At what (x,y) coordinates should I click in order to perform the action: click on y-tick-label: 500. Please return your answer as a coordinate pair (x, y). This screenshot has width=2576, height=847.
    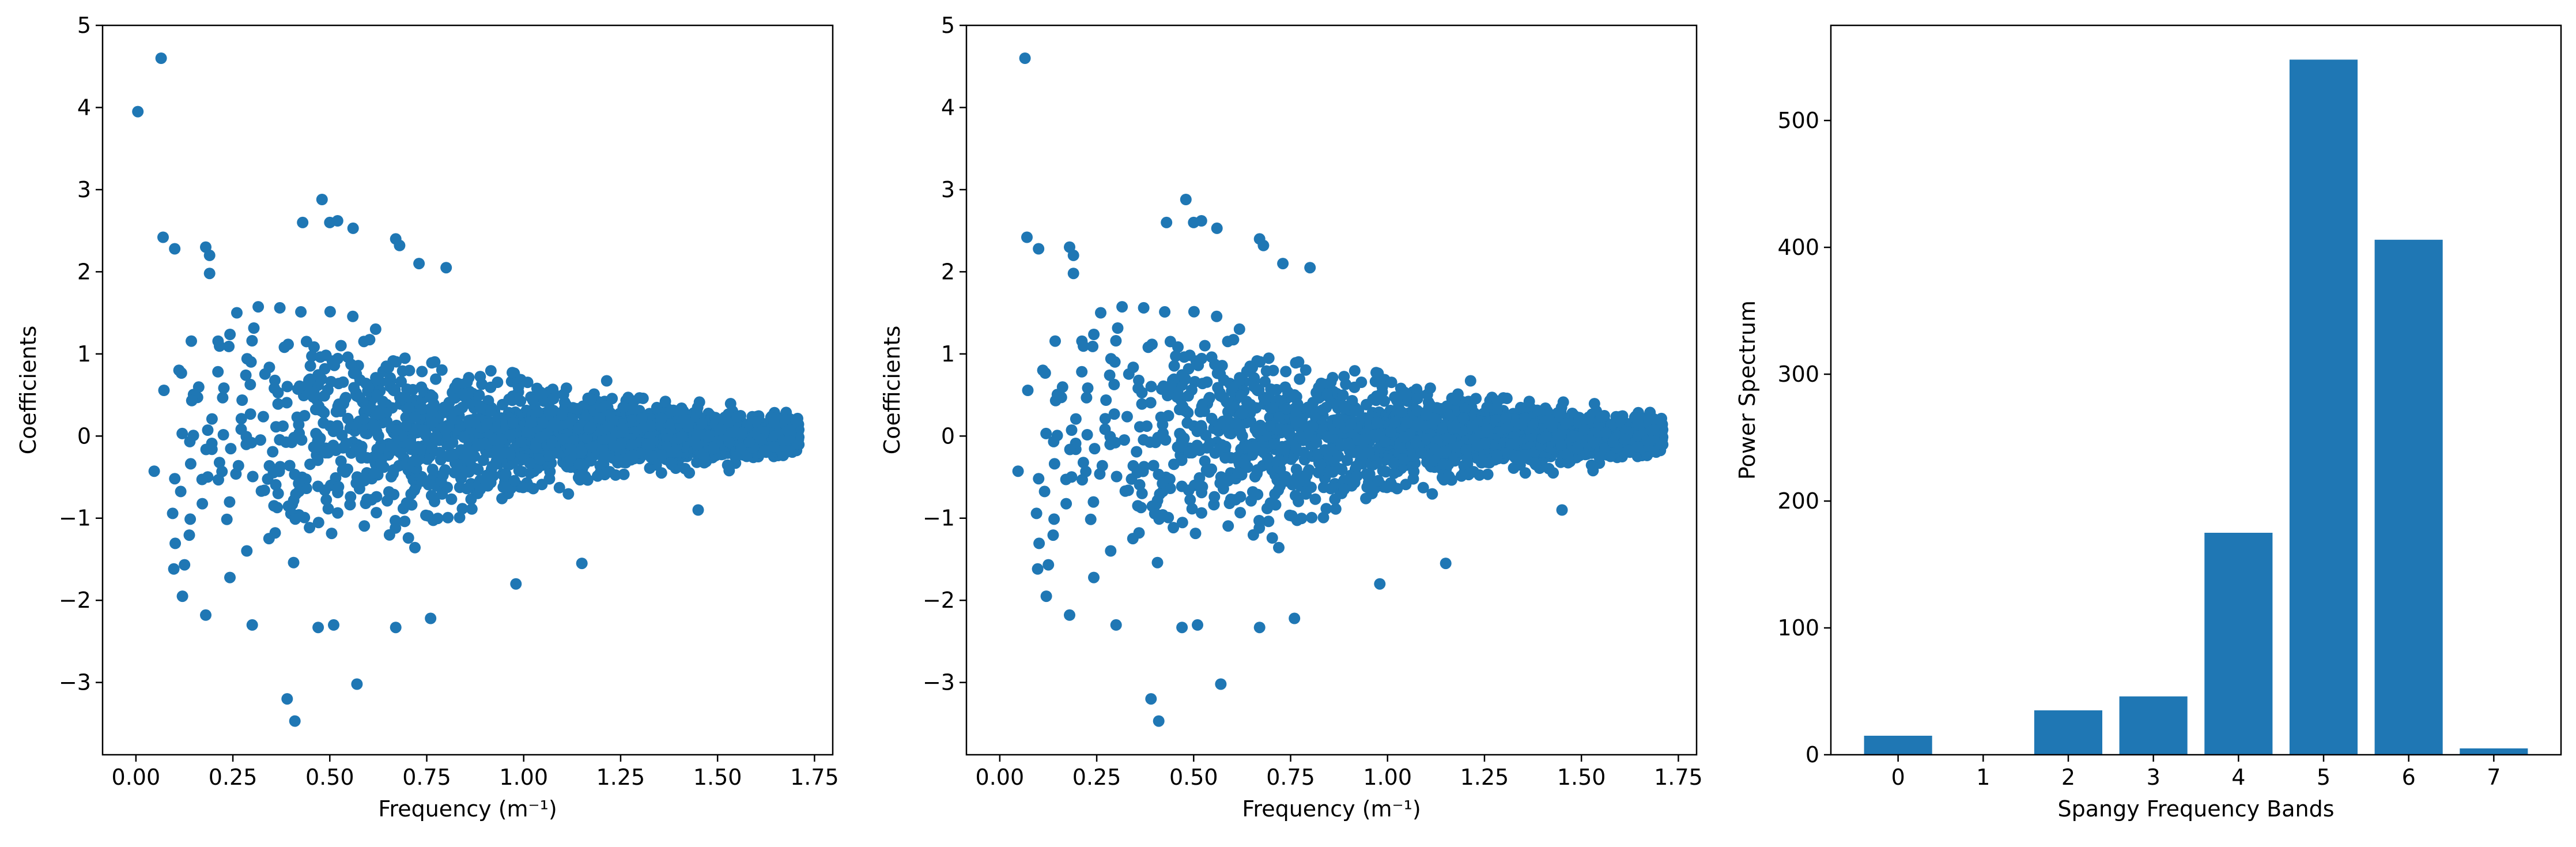
    Looking at the image, I should click on (1798, 120).